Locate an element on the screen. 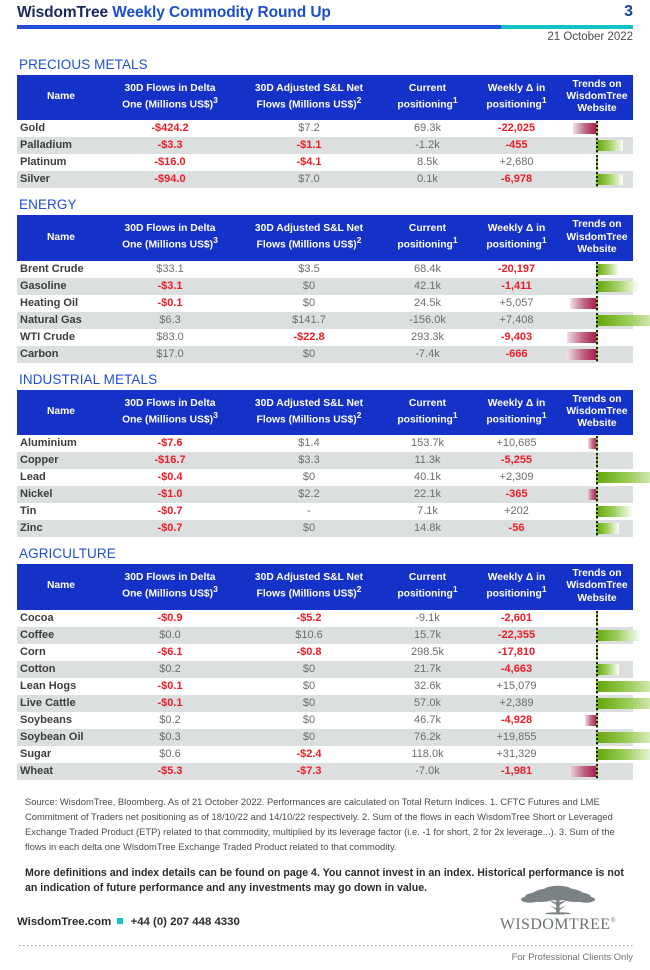 The height and width of the screenshot is (970, 650). table-row: Soybean Oil $0.3 $0 76.2k +19,855 is located at coordinates (333, 737).